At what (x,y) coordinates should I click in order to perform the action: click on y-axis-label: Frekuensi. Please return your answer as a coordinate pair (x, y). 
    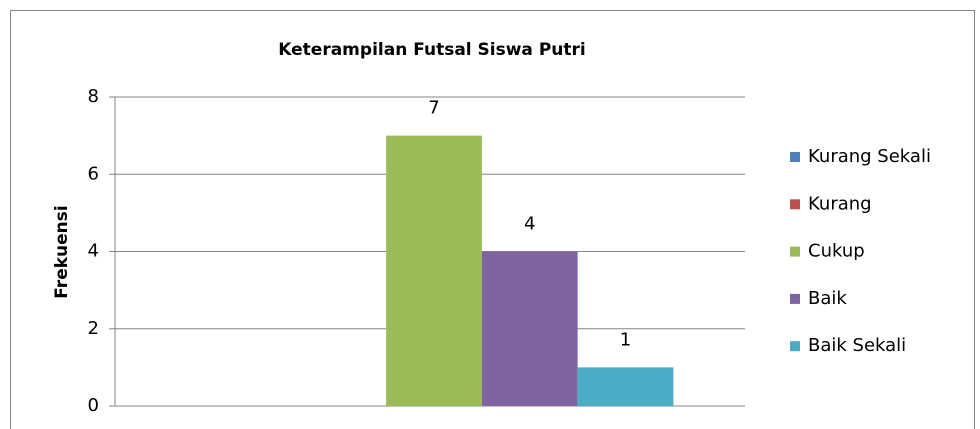
    Looking at the image, I should click on (62, 251).